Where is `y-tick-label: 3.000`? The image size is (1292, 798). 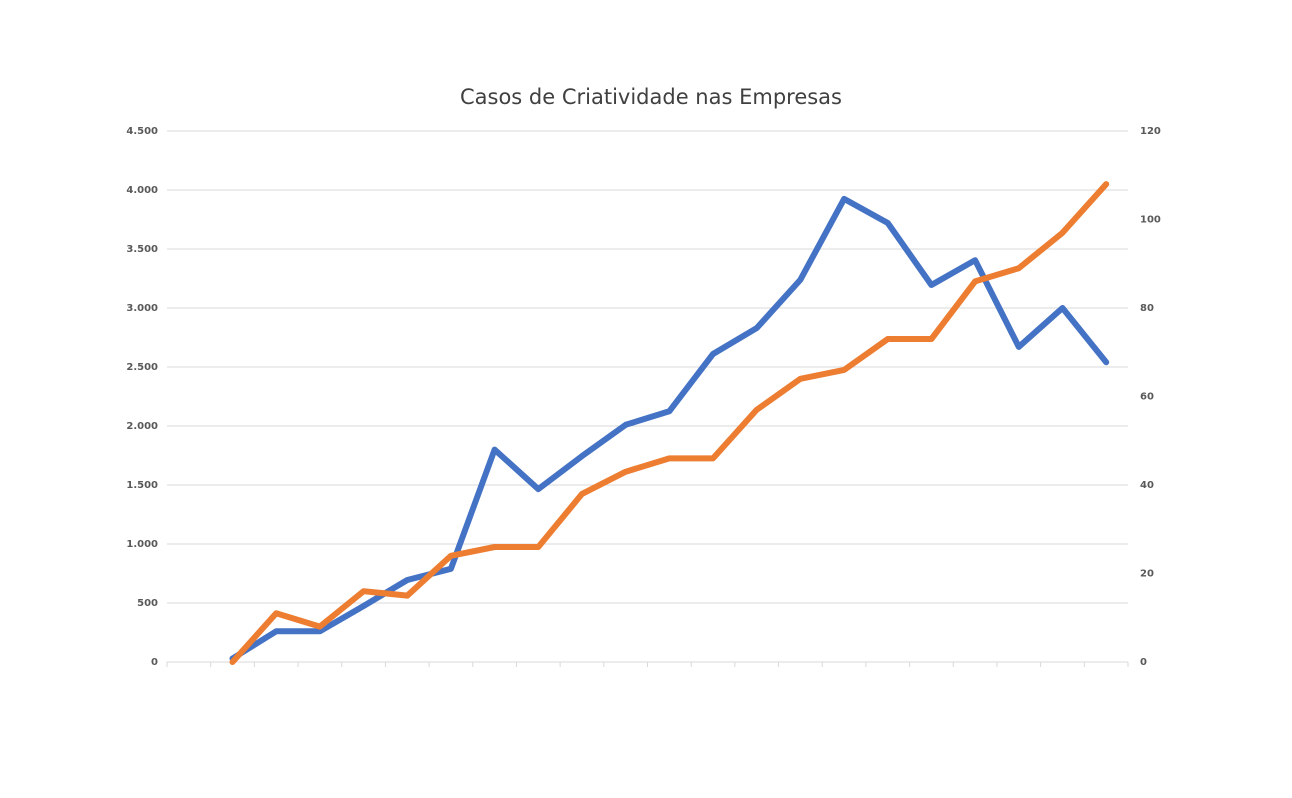 y-tick-label: 3.000 is located at coordinates (142, 308).